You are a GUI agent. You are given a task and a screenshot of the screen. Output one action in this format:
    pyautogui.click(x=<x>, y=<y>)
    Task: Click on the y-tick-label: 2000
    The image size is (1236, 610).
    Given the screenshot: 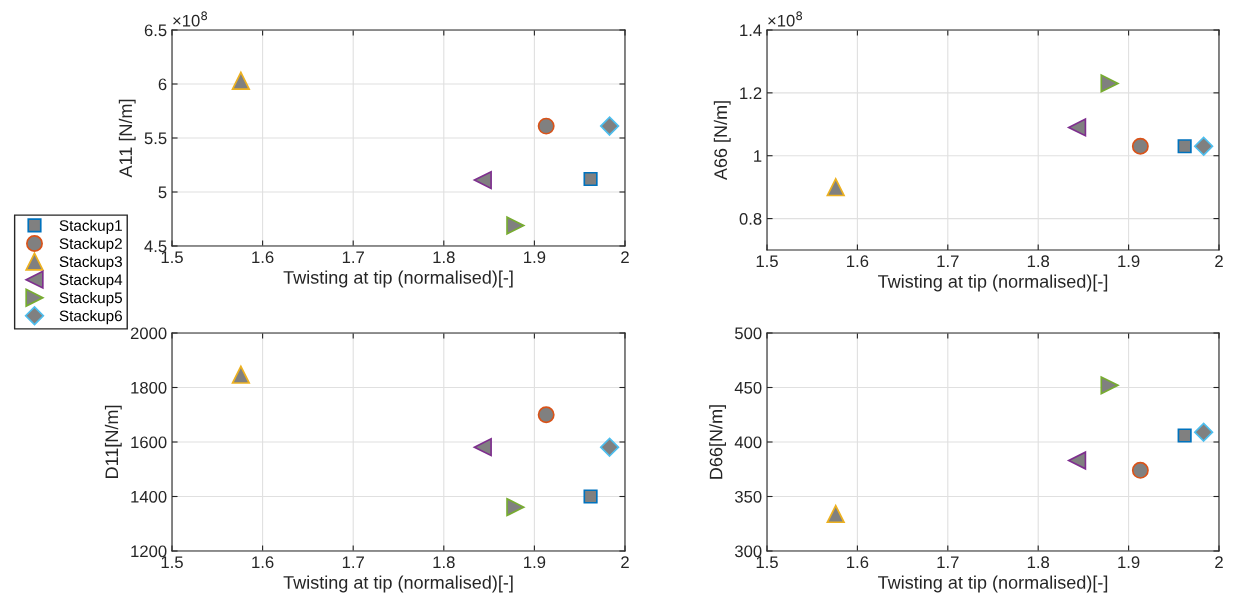 What is the action you would take?
    pyautogui.click(x=148, y=333)
    